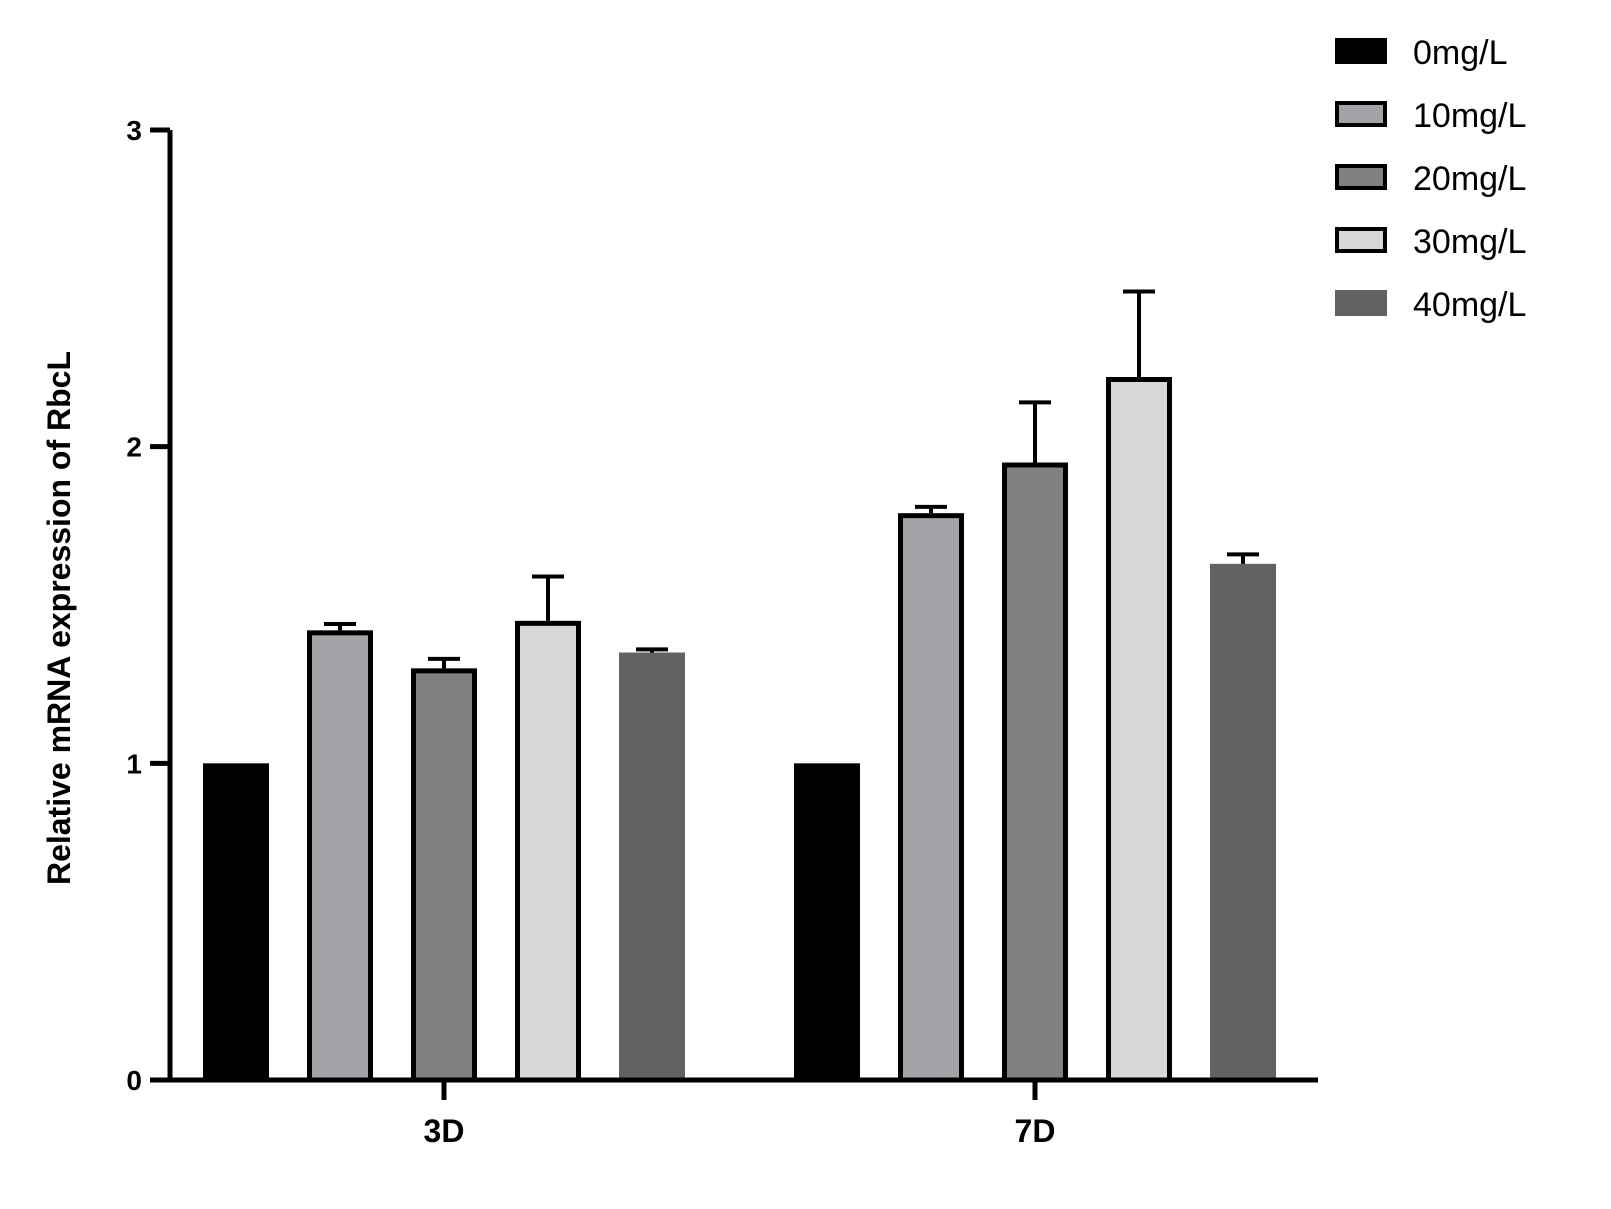 This screenshot has width=1611, height=1209. I want to click on legend-label: 10mg/L, so click(1469, 116).